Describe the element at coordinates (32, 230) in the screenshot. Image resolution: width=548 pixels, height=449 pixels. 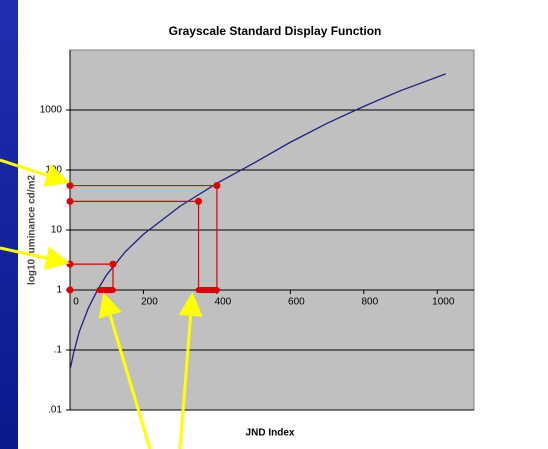
I see `y-axis-label: log10 luminance cd/m2` at that location.